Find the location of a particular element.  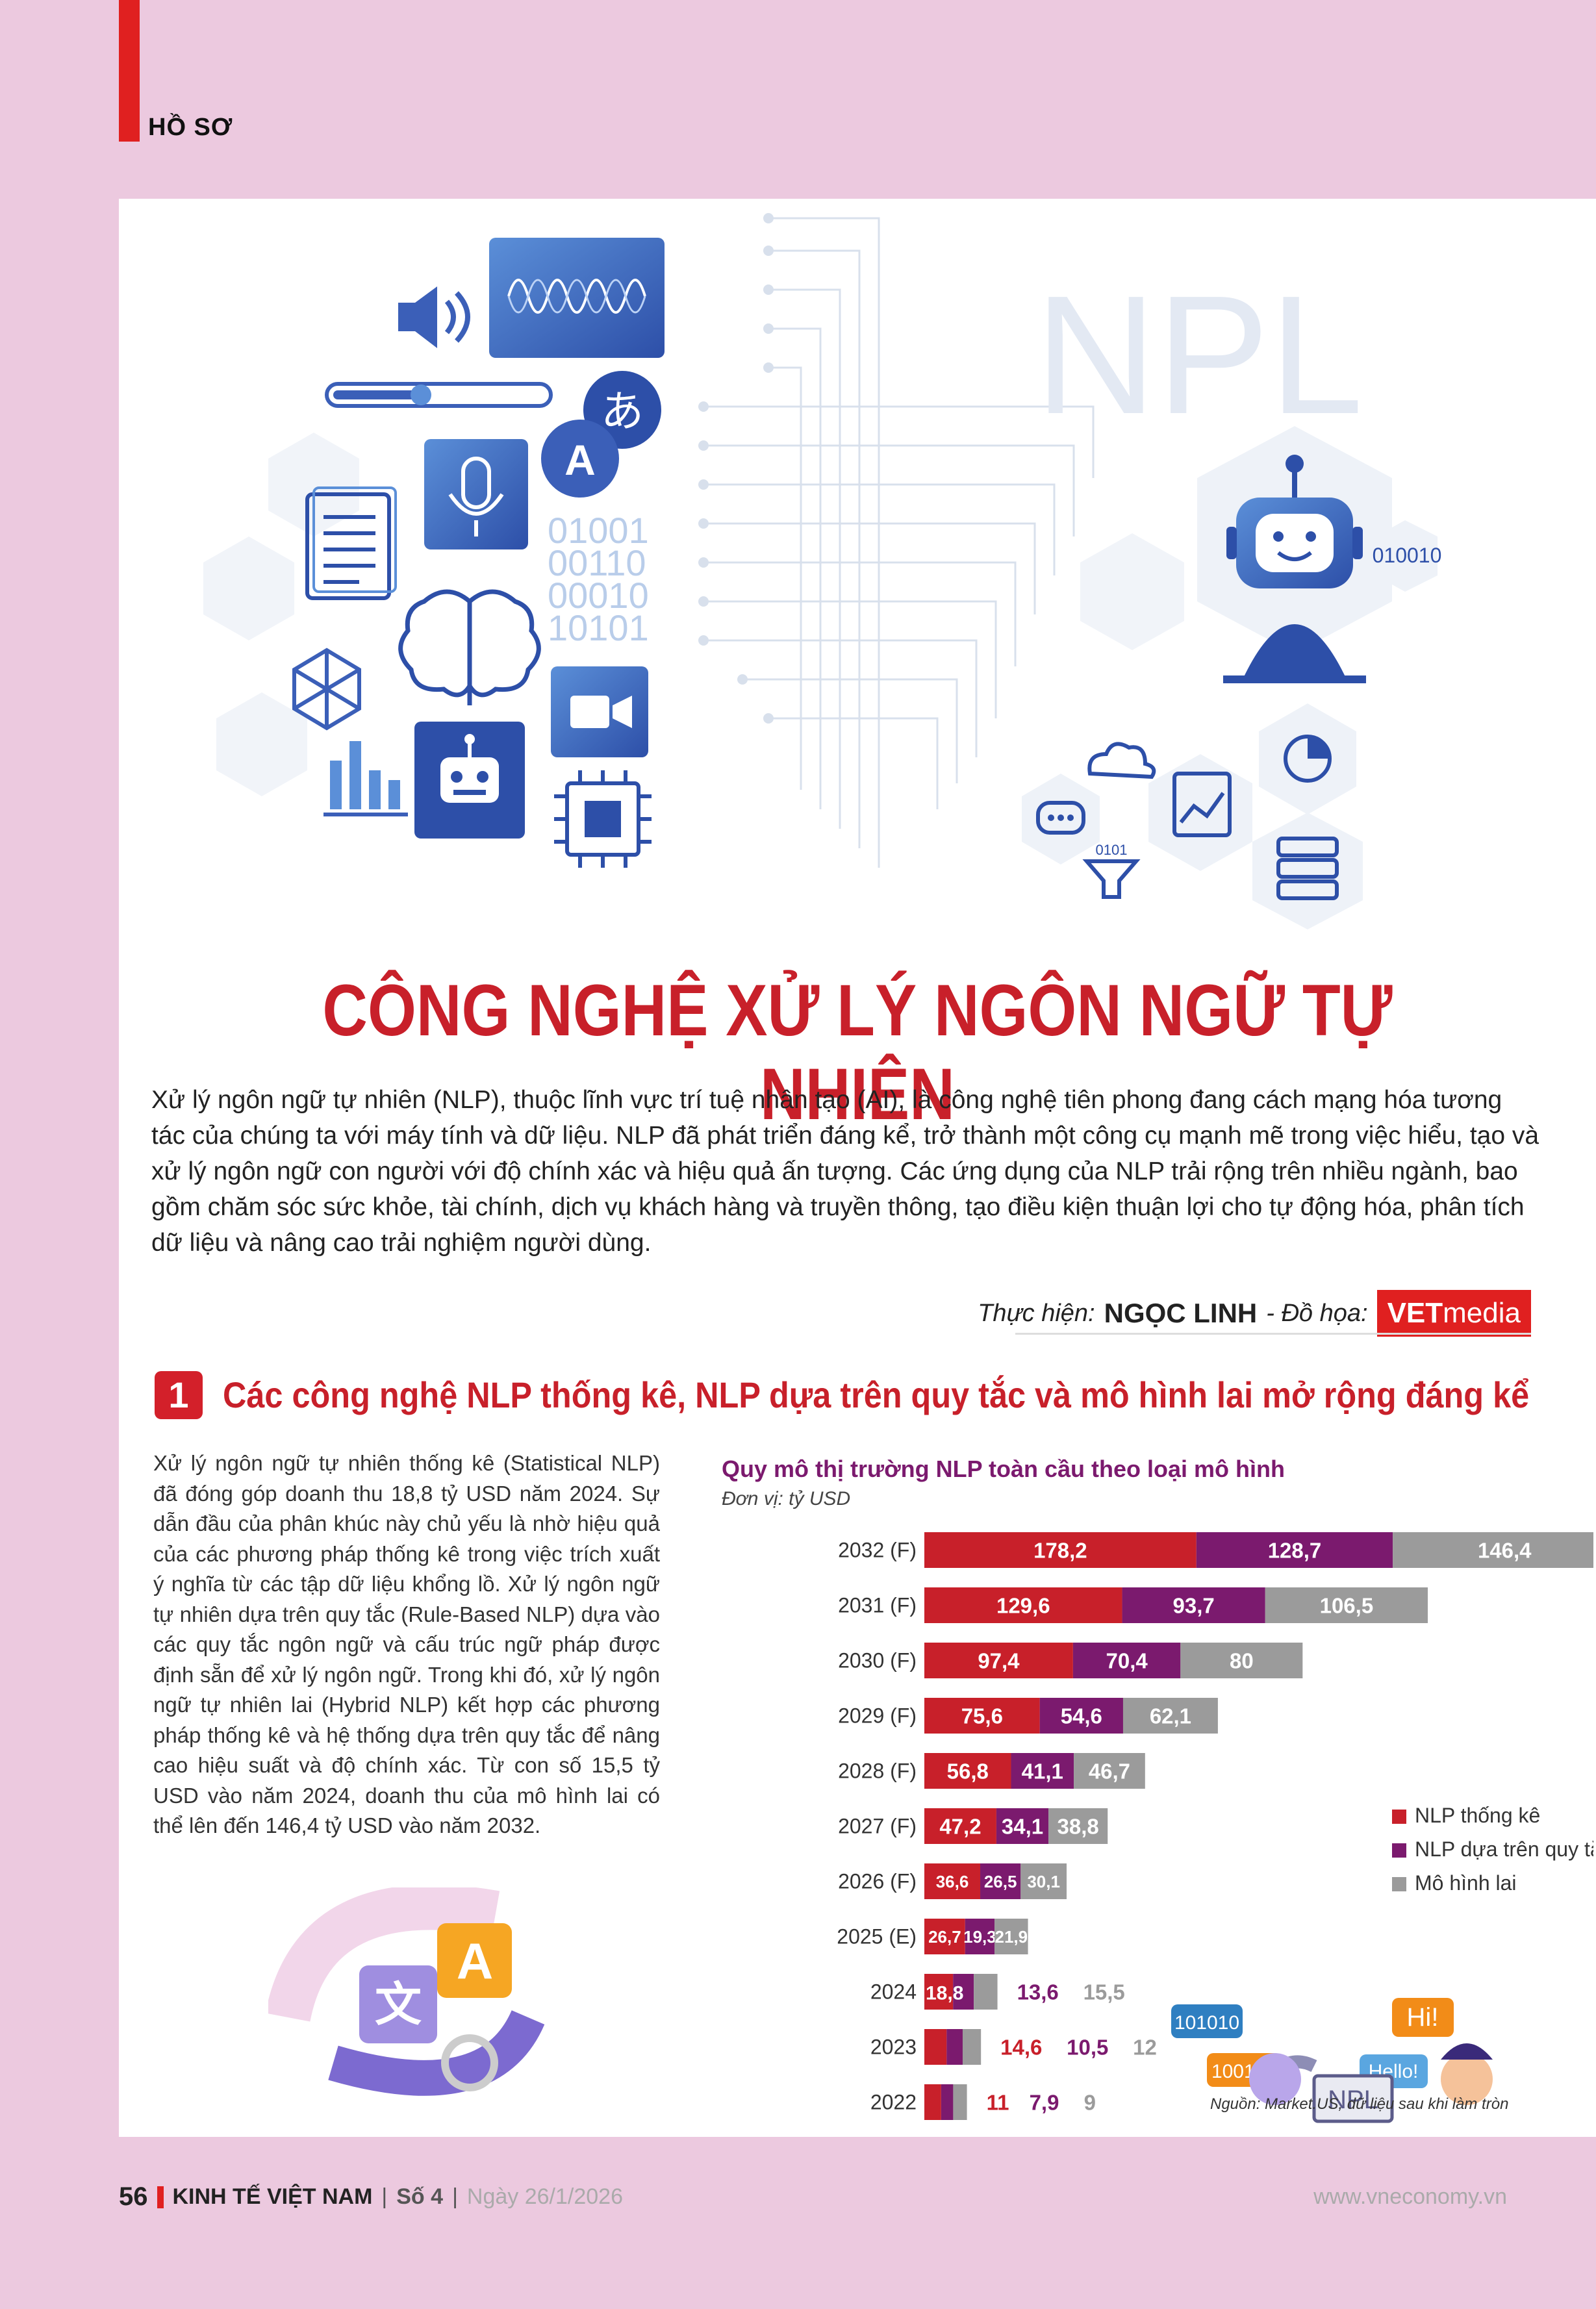

translate-illustration: 文 A is located at coordinates (406, 1991).